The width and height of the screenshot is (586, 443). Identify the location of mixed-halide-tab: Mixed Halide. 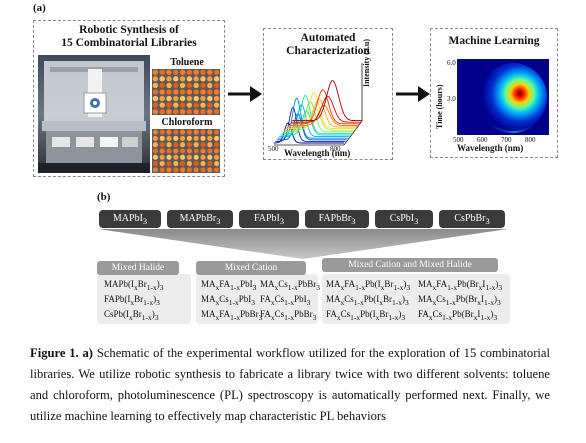
(138, 268).